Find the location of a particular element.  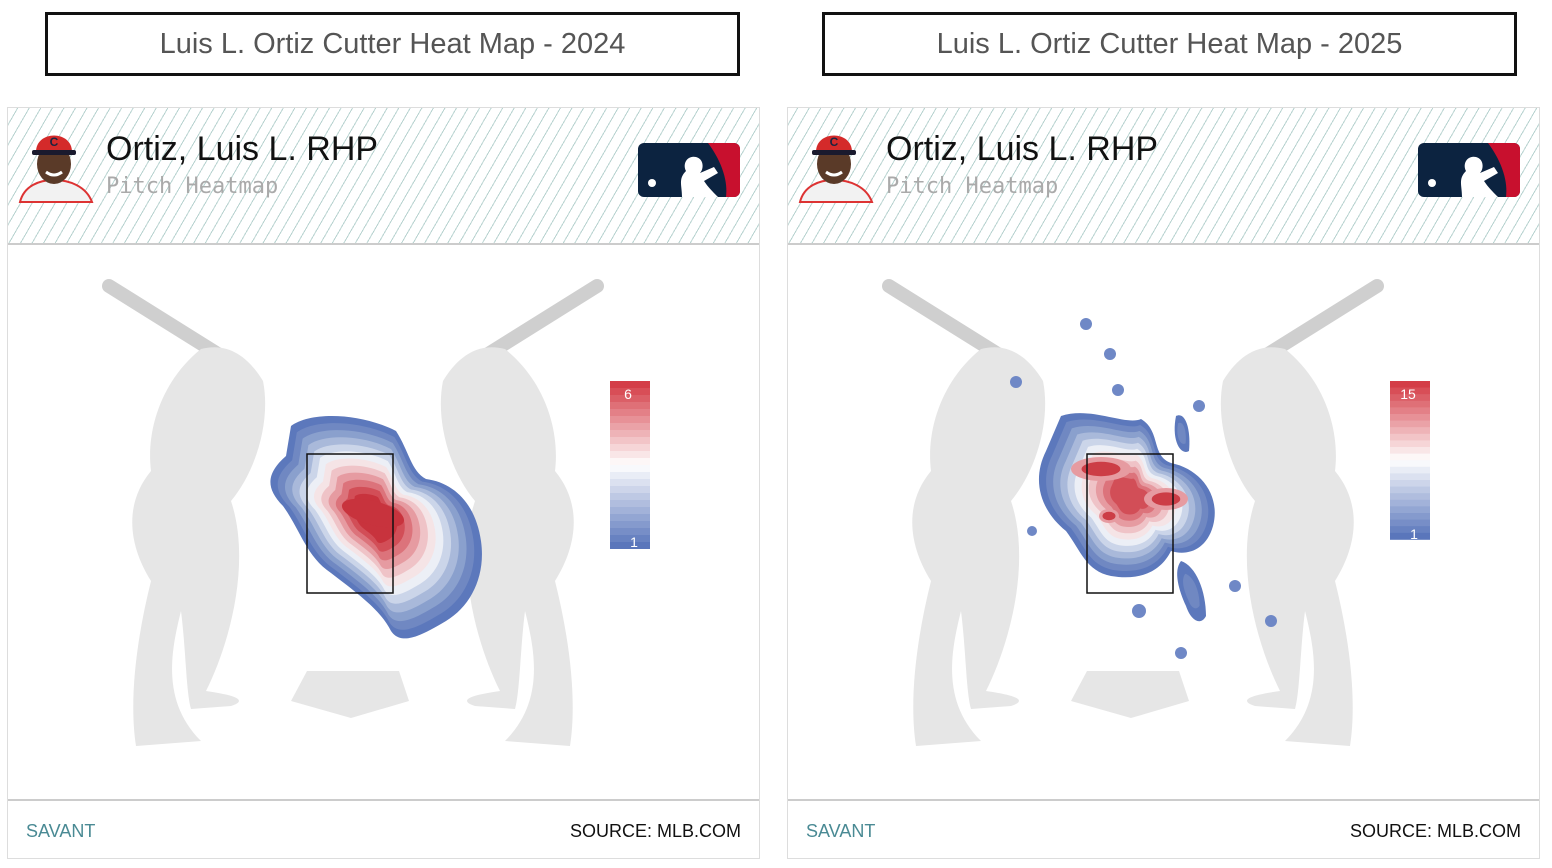

legend-max-label: 6 is located at coordinates (628, 394).